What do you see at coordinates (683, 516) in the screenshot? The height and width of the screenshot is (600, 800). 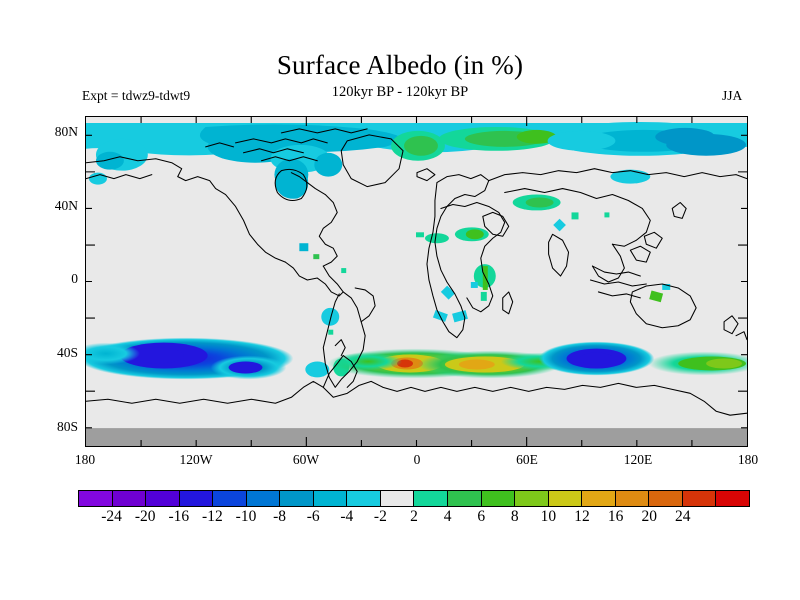 I see `colorbar-tick-24: 24` at bounding box center [683, 516].